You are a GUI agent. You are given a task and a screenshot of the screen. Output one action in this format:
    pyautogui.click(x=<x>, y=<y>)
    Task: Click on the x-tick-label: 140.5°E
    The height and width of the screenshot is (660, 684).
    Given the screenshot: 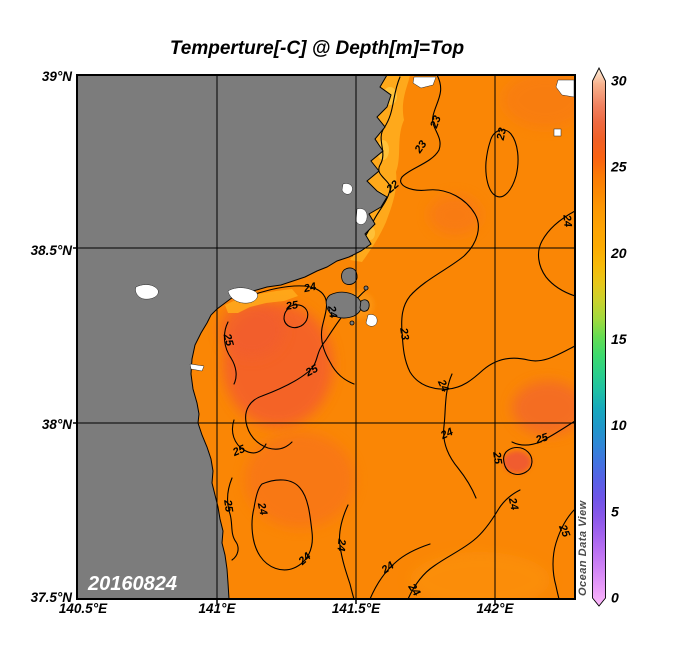 What is the action you would take?
    pyautogui.click(x=83, y=608)
    